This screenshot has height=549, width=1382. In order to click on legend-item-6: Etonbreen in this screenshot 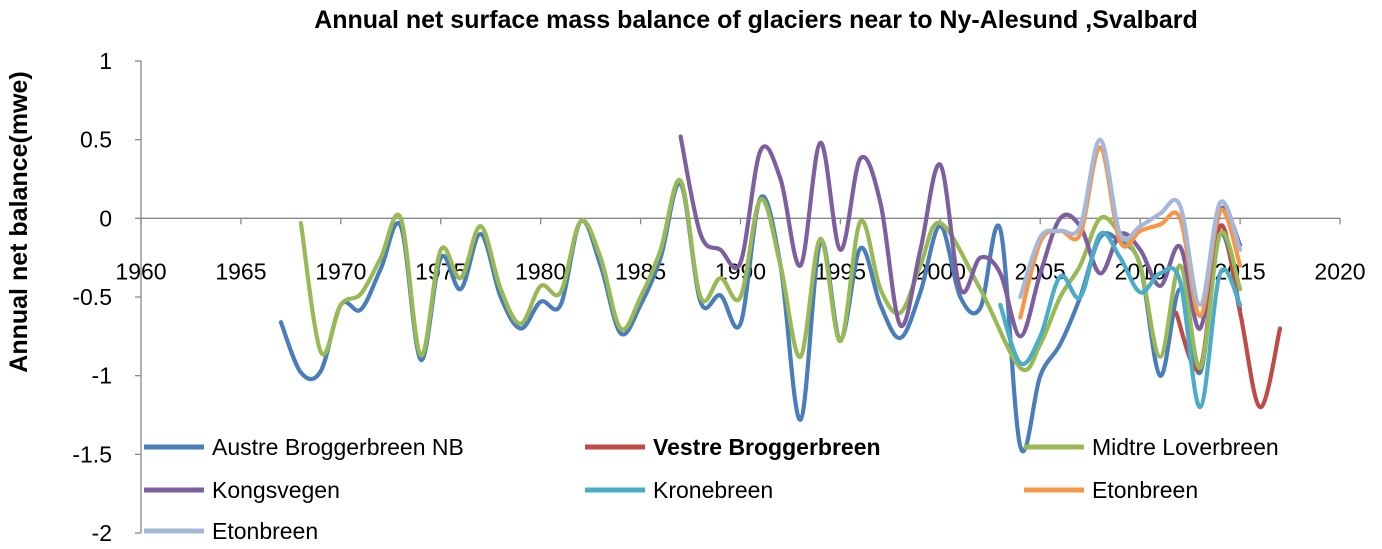, I will do `click(1111, 490)`.